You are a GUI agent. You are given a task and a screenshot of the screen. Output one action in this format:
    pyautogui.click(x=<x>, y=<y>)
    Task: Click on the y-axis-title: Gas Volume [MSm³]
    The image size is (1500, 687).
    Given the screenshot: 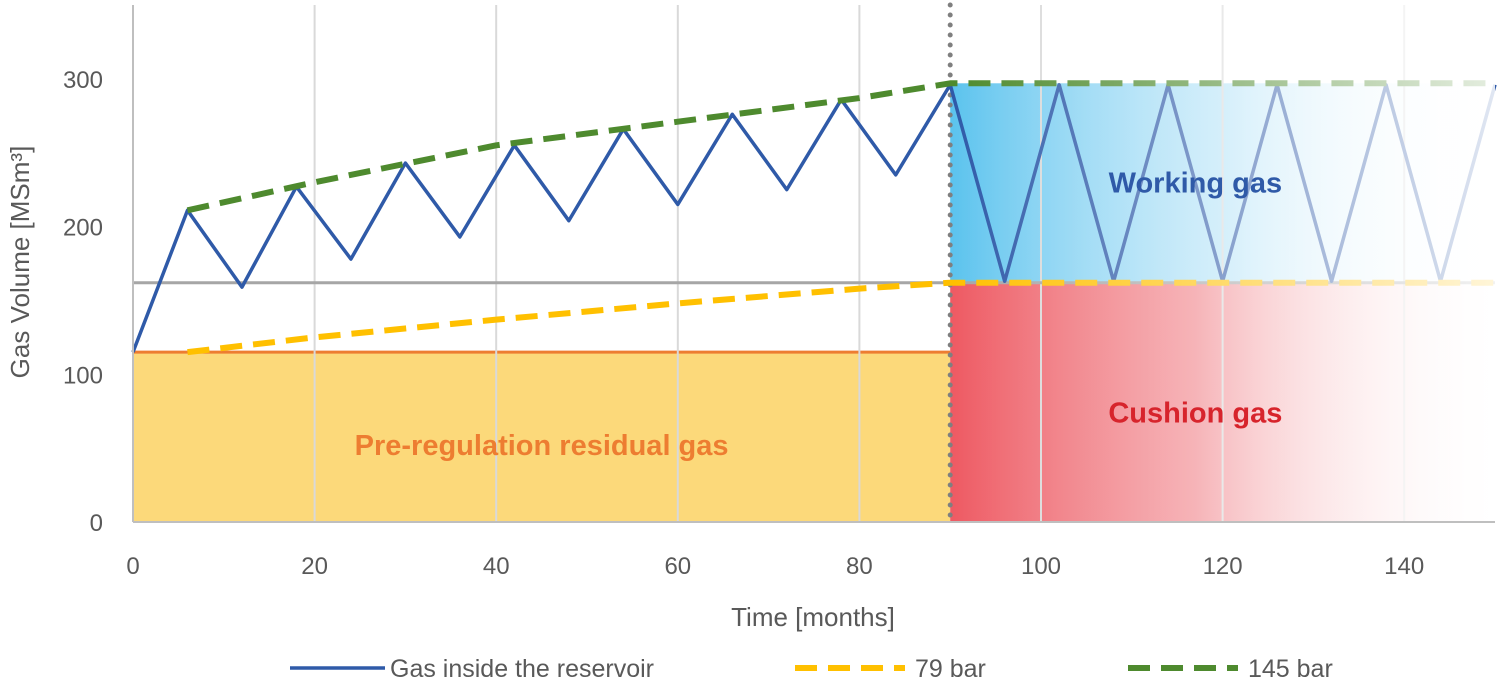 What is the action you would take?
    pyautogui.click(x=20, y=262)
    